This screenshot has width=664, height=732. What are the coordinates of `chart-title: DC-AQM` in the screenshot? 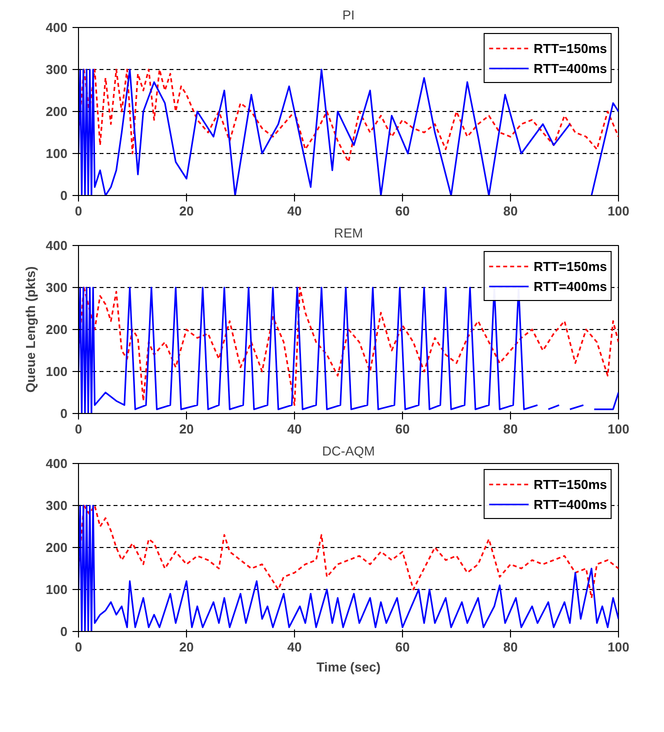 It's located at (348, 451).